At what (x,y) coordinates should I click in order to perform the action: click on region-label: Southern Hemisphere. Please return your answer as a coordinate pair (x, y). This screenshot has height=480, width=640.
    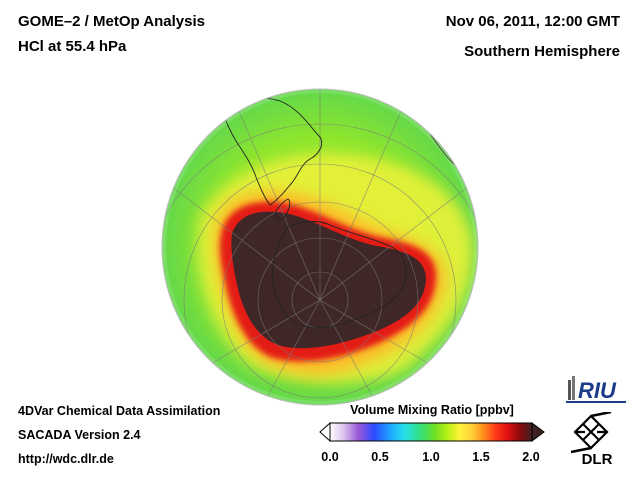
    Looking at the image, I should click on (542, 51).